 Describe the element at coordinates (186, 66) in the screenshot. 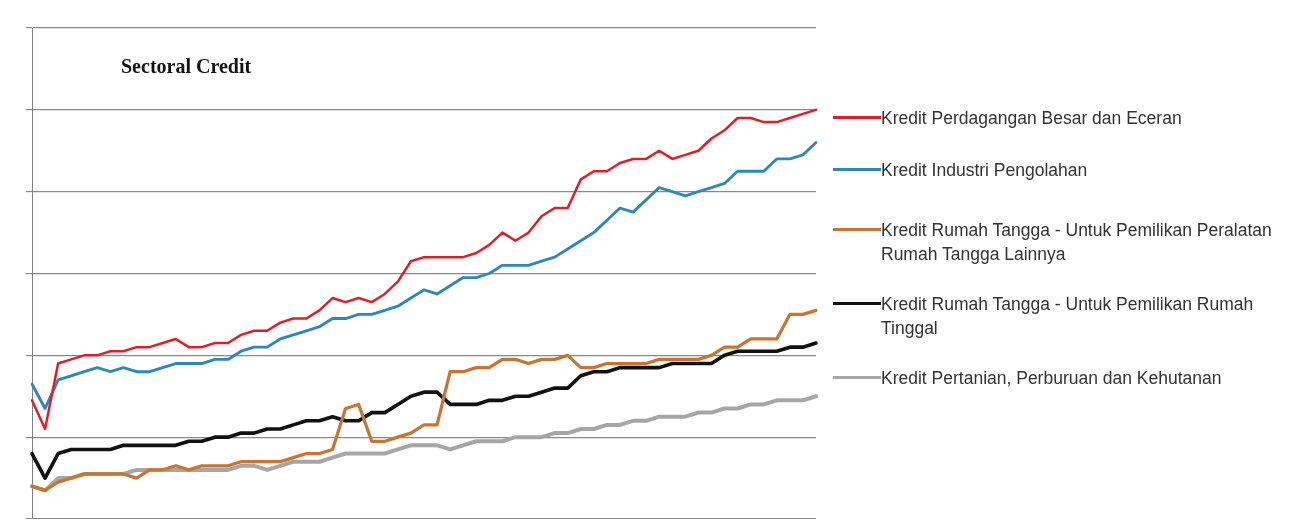

I see `chart-title: Sectoral Credit` at that location.